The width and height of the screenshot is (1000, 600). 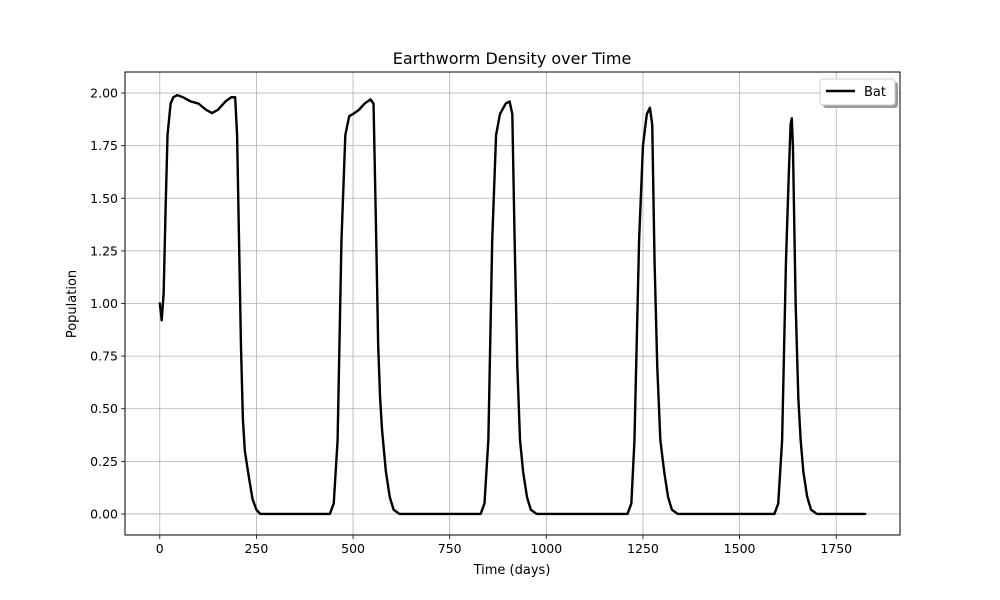 What do you see at coordinates (256, 548) in the screenshot?
I see `x-tick-label: 250` at bounding box center [256, 548].